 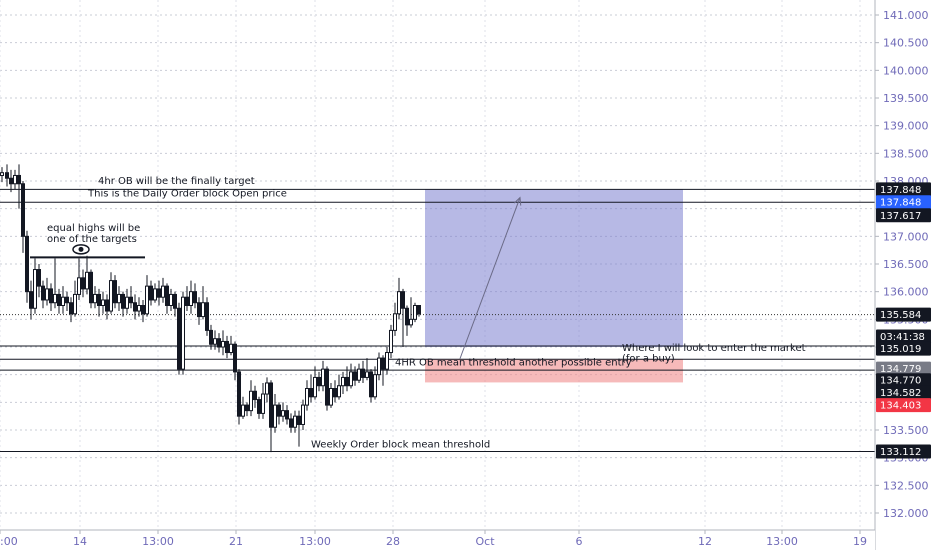 I want to click on target-zone, so click(x=554, y=268).